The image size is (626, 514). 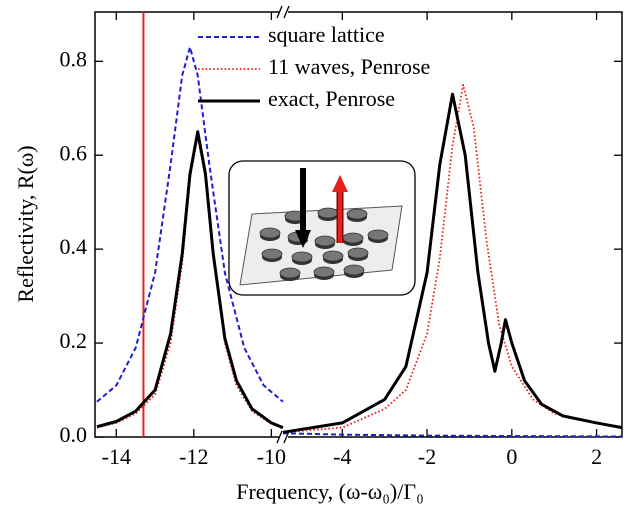 I want to click on axis-break, so click(x=283, y=224).